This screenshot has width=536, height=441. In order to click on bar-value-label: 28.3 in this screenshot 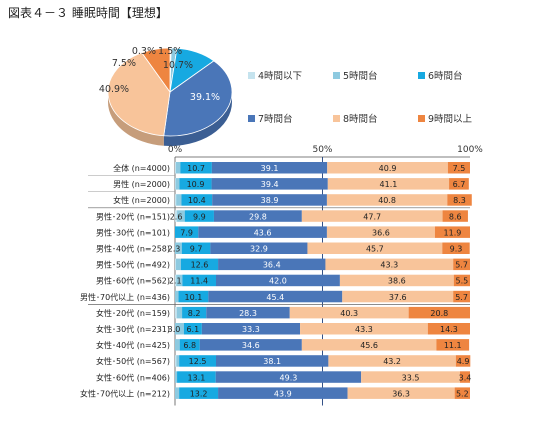, I will do `click(248, 313)`.